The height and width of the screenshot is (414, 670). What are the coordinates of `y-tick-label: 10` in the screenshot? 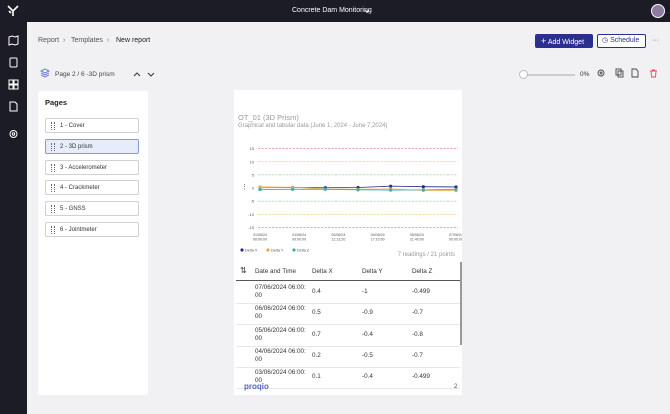 It's located at (252, 161).